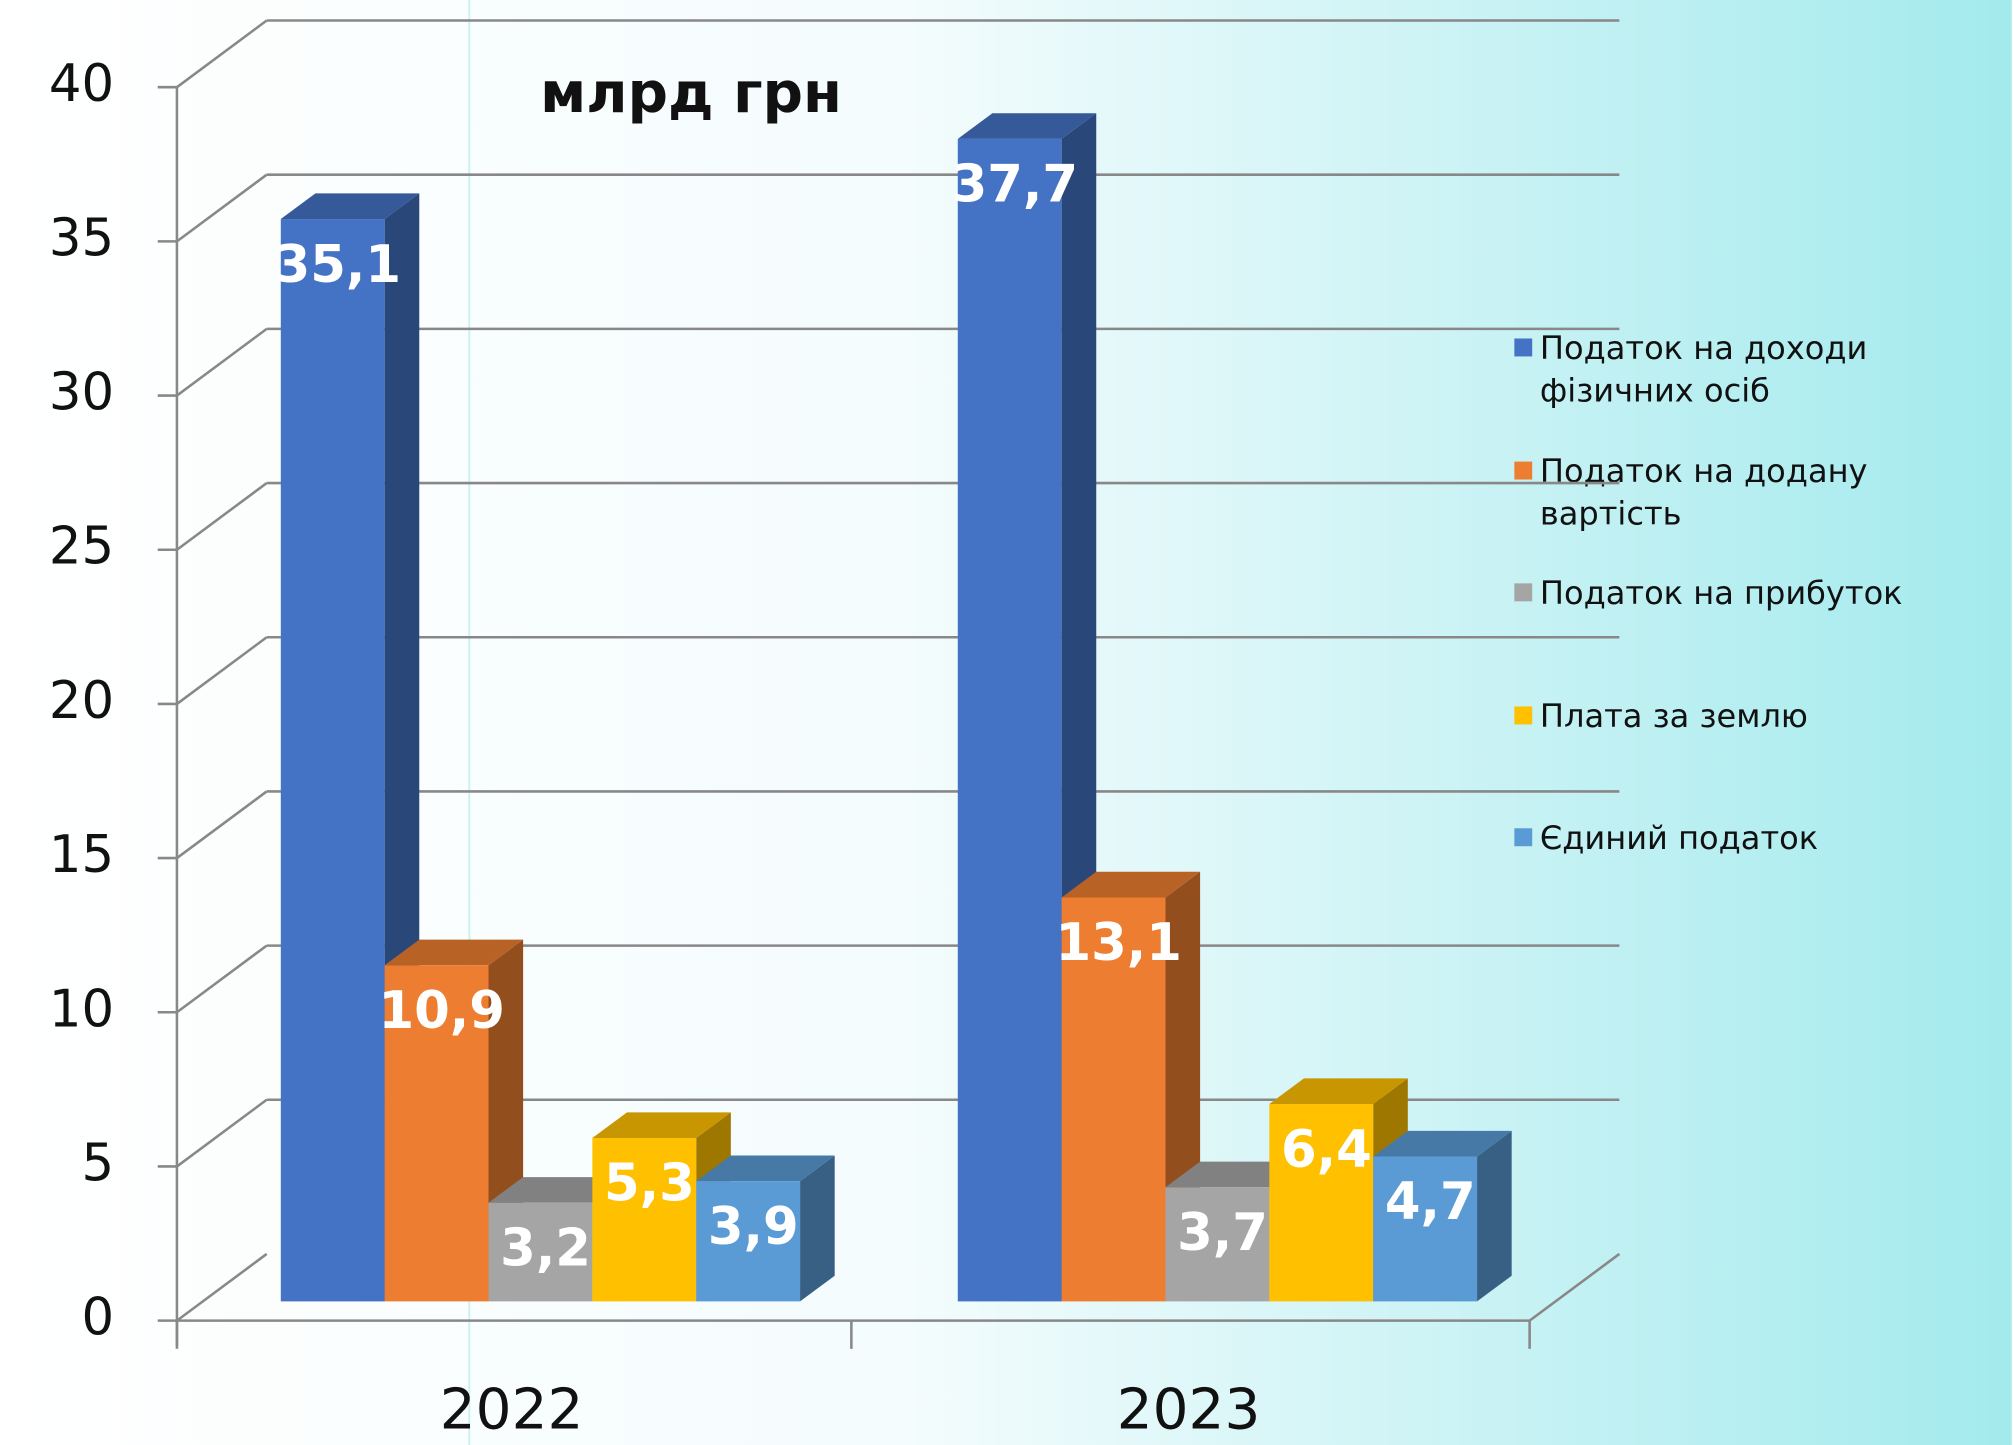 This screenshot has height=1445, width=2013. What do you see at coordinates (649, 1184) in the screenshot?
I see `value-label: 5,3` at bounding box center [649, 1184].